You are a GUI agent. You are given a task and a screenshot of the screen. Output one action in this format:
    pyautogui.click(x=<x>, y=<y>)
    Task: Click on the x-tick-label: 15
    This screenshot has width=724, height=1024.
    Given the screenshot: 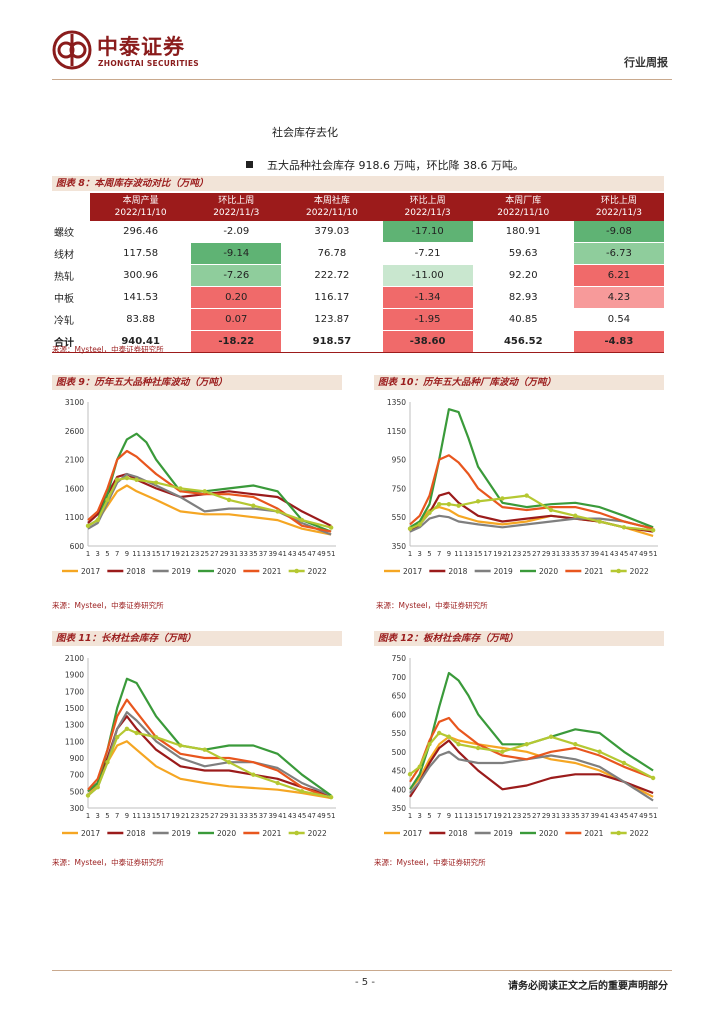 What is the action you would take?
    pyautogui.click(x=156, y=554)
    